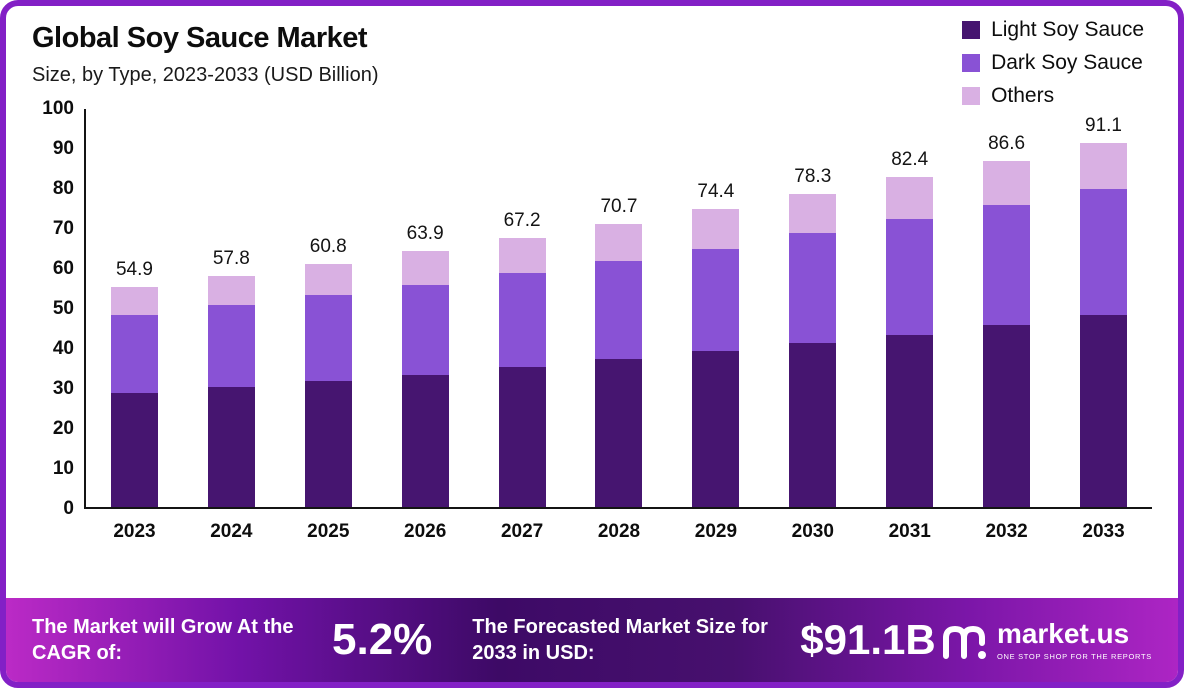  Describe the element at coordinates (619, 207) in the screenshot. I see `bar-total-label: 70.7` at that location.